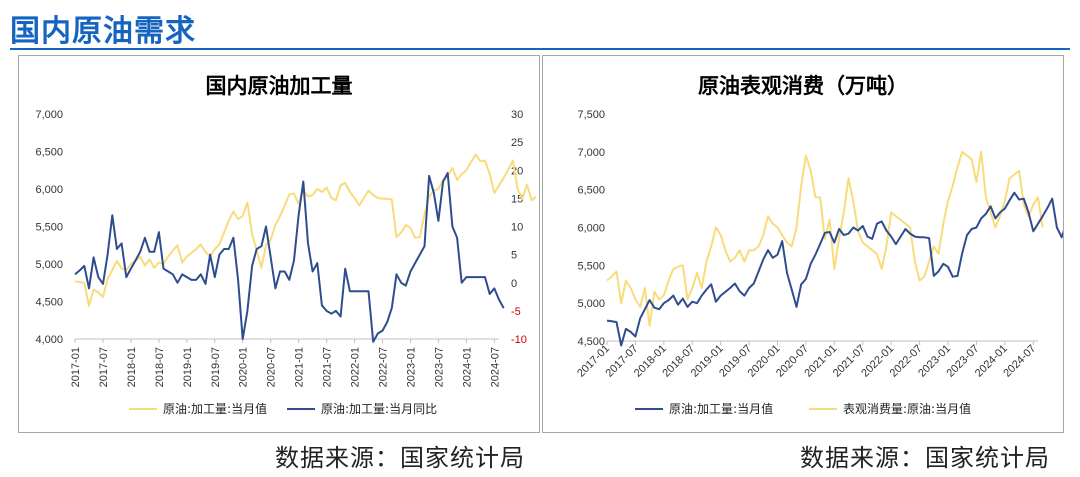  Describe the element at coordinates (591, 229) in the screenshot. I see `y-tick-label: 6,000` at that location.